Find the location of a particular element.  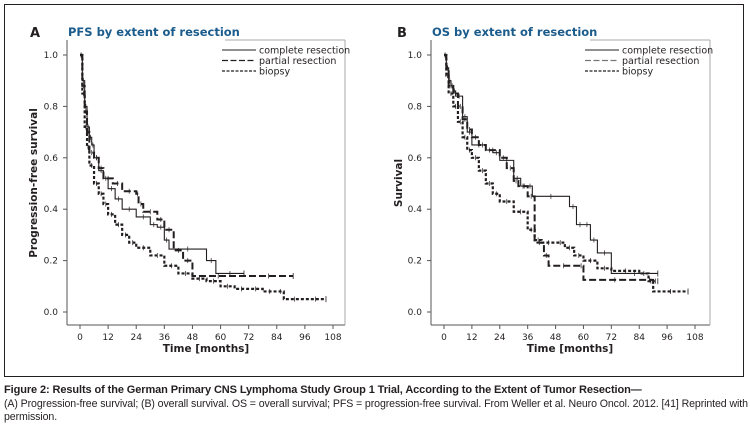

panel-letter: A is located at coordinates (35, 33).